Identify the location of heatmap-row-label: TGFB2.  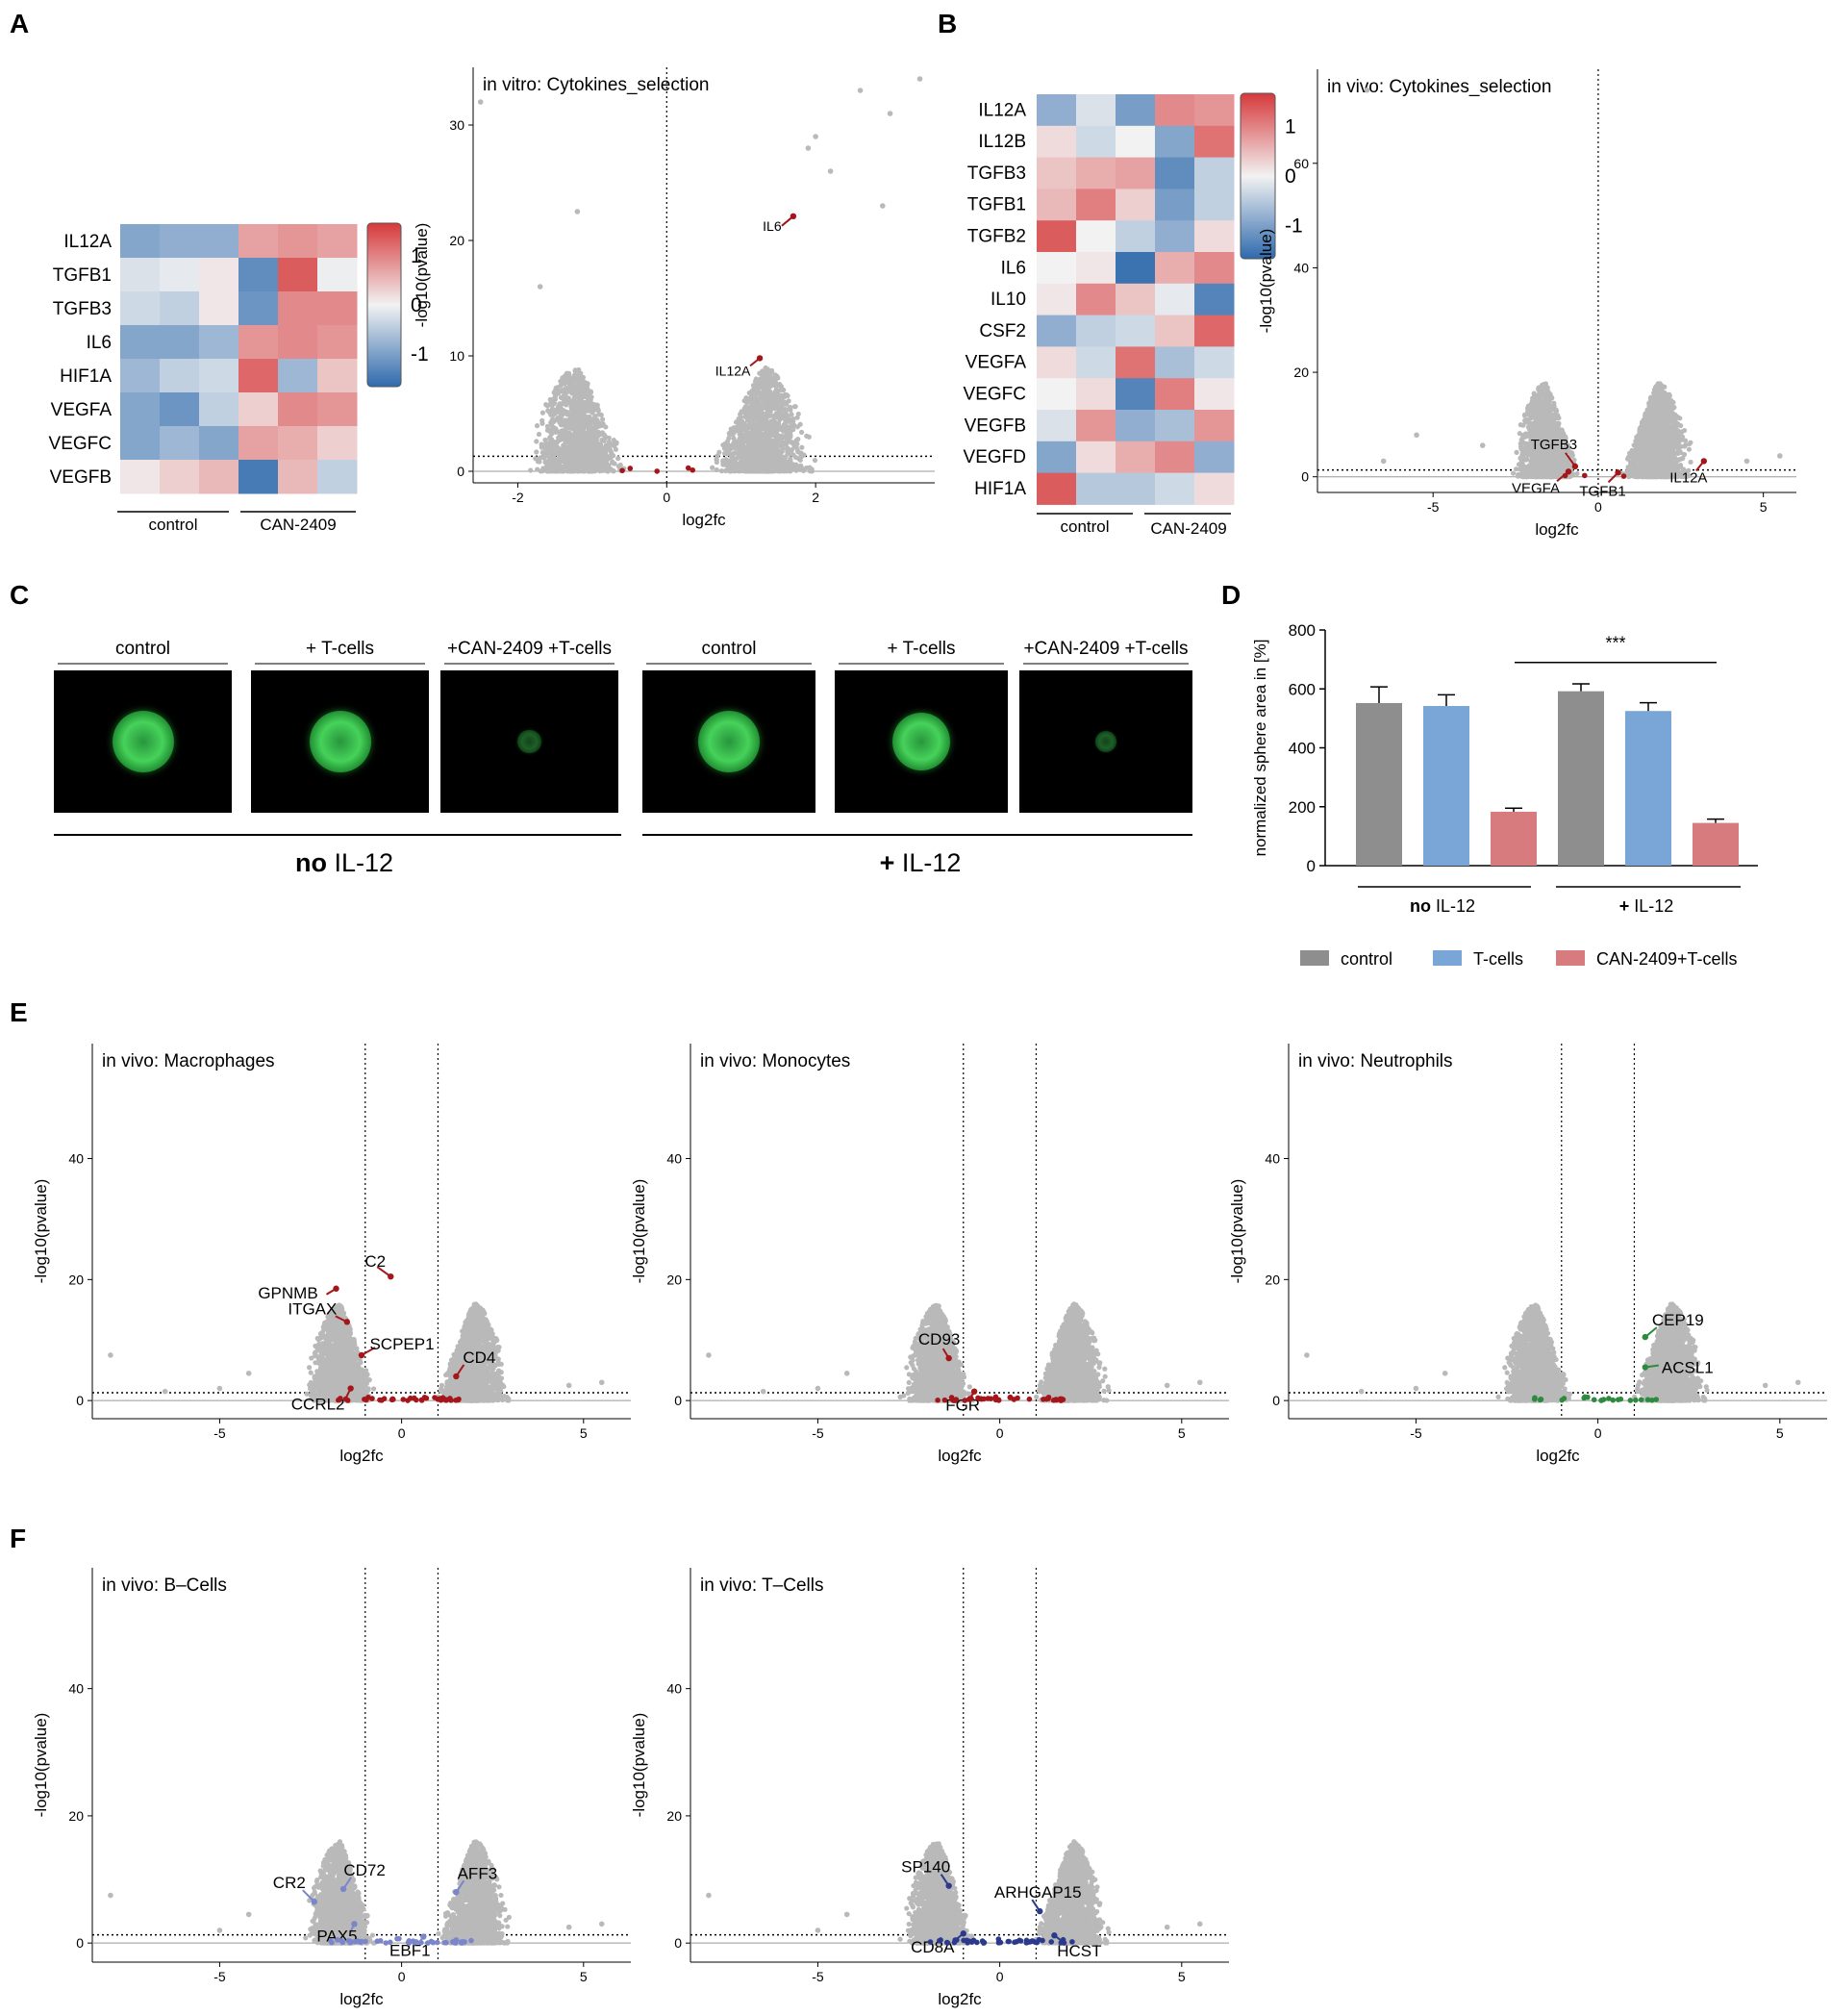
(996, 237).